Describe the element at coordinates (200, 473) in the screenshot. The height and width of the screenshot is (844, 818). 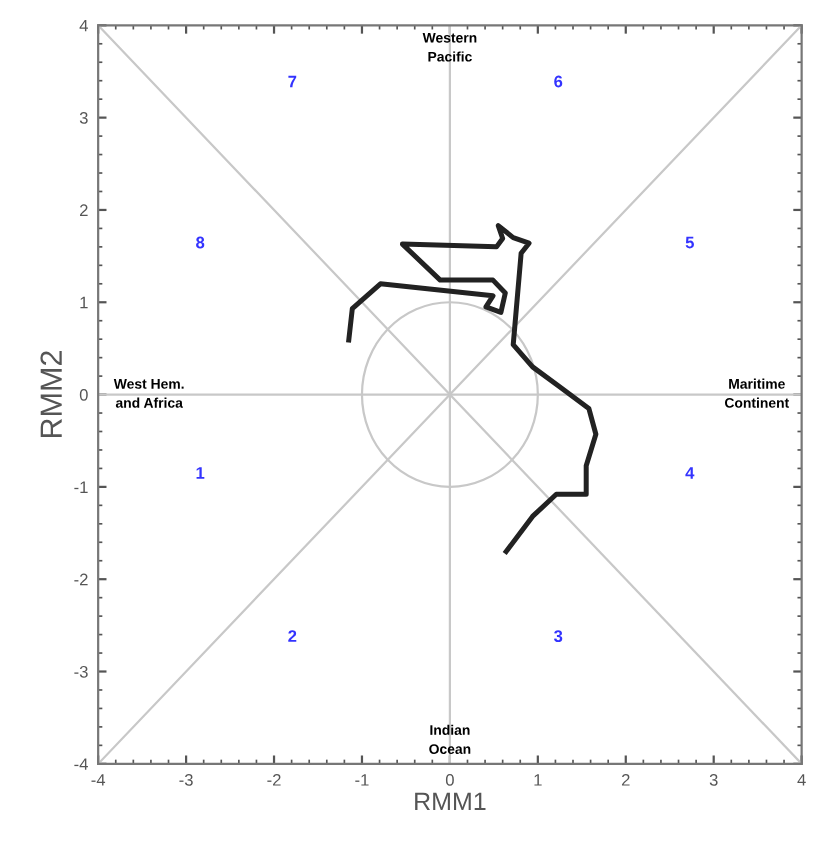
I see `annotation: 1` at that location.